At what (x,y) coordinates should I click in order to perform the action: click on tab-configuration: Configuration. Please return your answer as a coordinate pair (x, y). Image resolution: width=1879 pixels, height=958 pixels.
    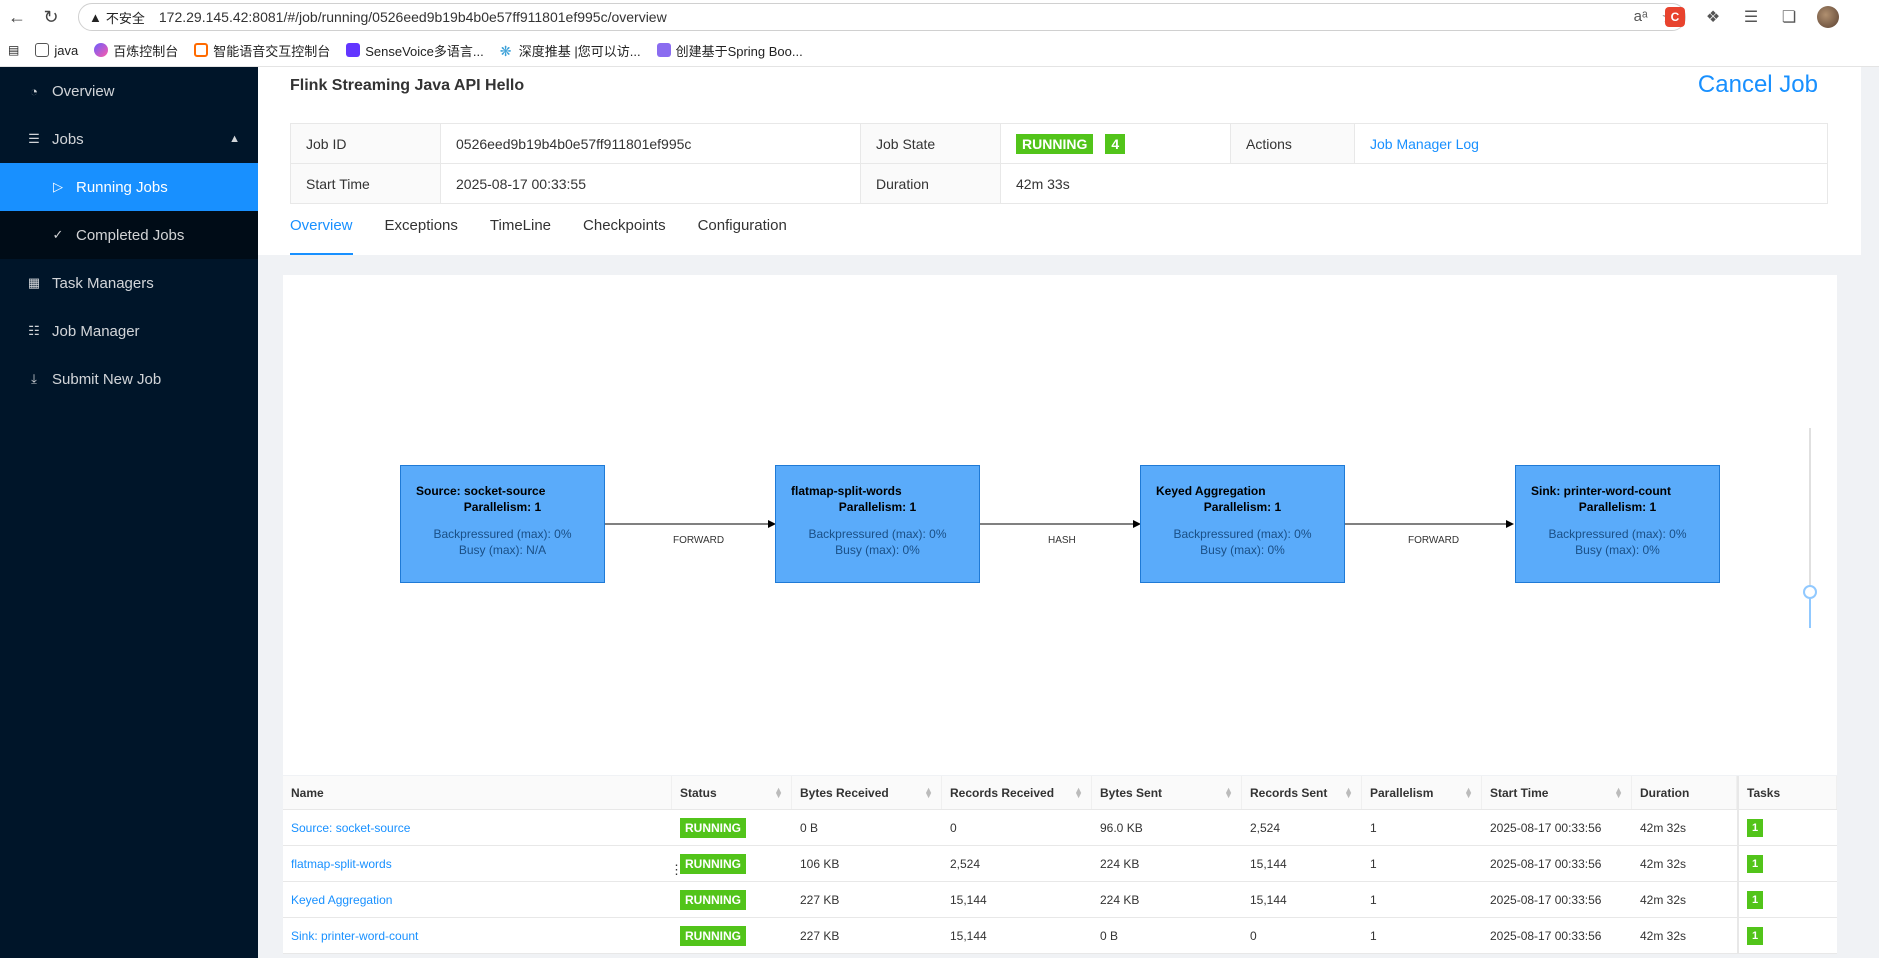
    Looking at the image, I should click on (742, 225).